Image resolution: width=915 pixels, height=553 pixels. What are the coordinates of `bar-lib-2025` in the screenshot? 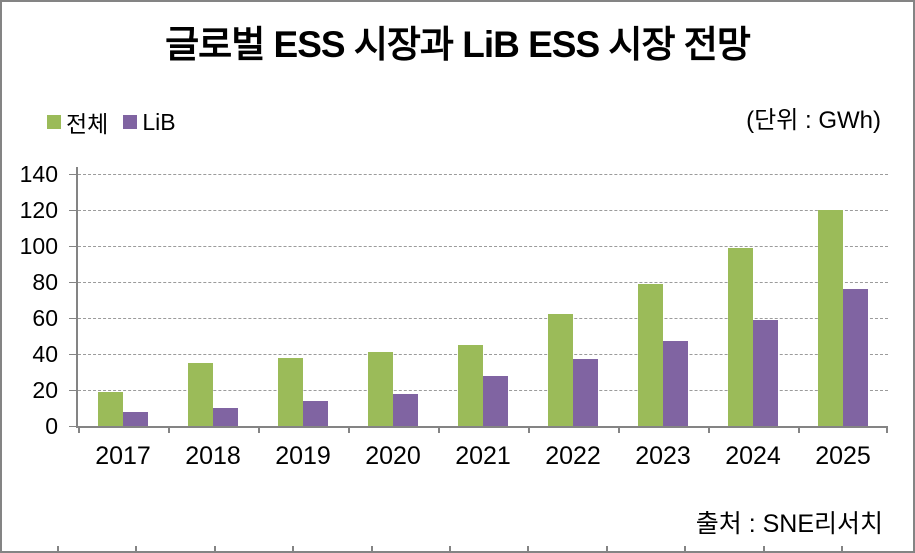 It's located at (855, 357).